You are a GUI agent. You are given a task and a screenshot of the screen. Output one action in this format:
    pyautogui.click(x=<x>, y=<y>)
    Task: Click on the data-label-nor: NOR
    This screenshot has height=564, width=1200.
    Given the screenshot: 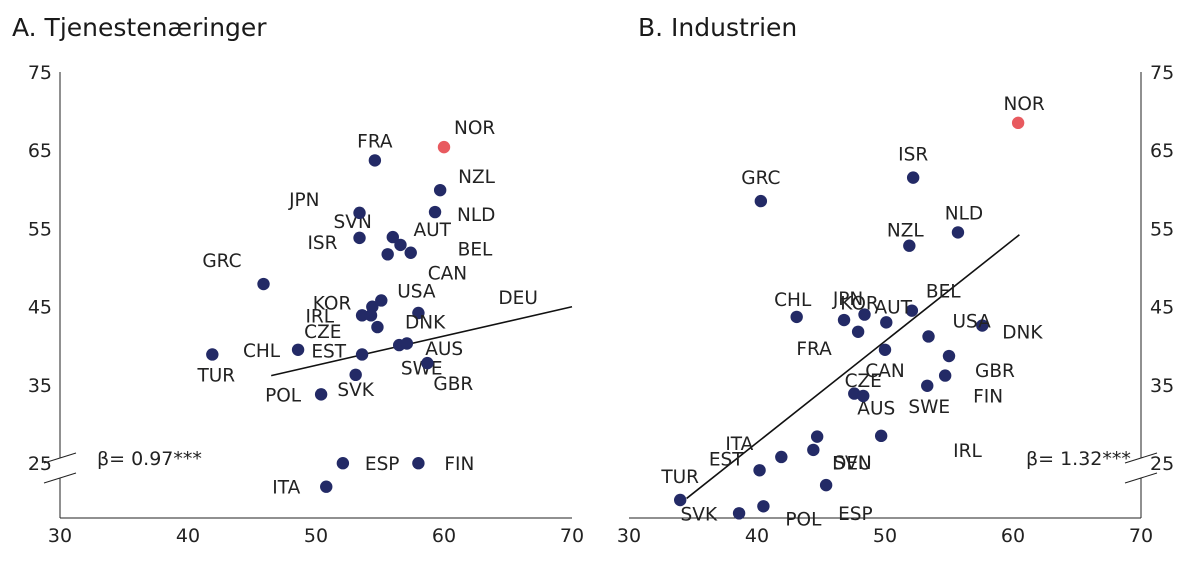 What is the action you would take?
    pyautogui.click(x=1023, y=104)
    